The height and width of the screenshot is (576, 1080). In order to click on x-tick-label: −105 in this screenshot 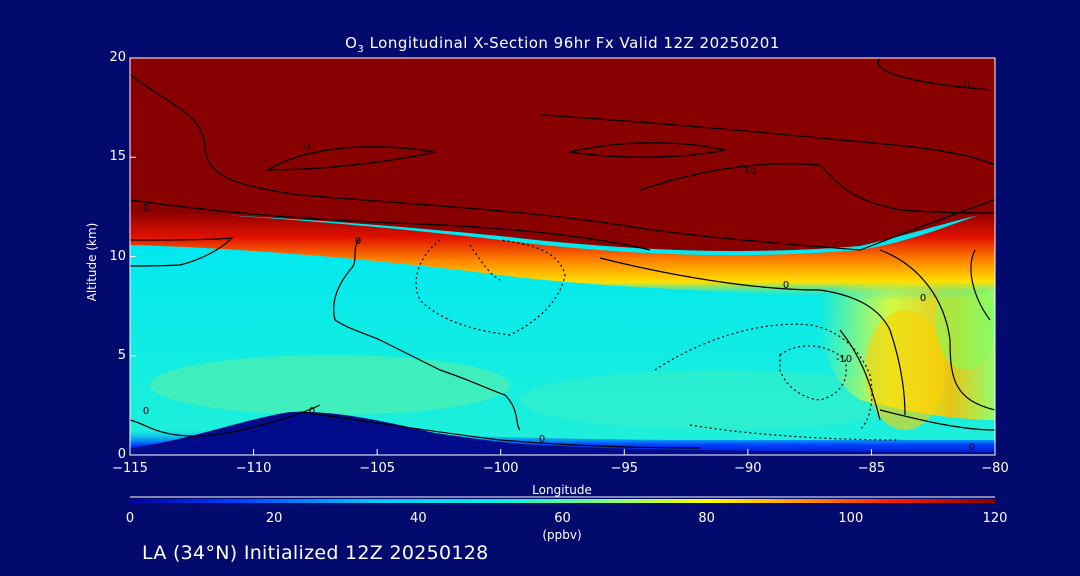, I will do `click(377, 468)`.